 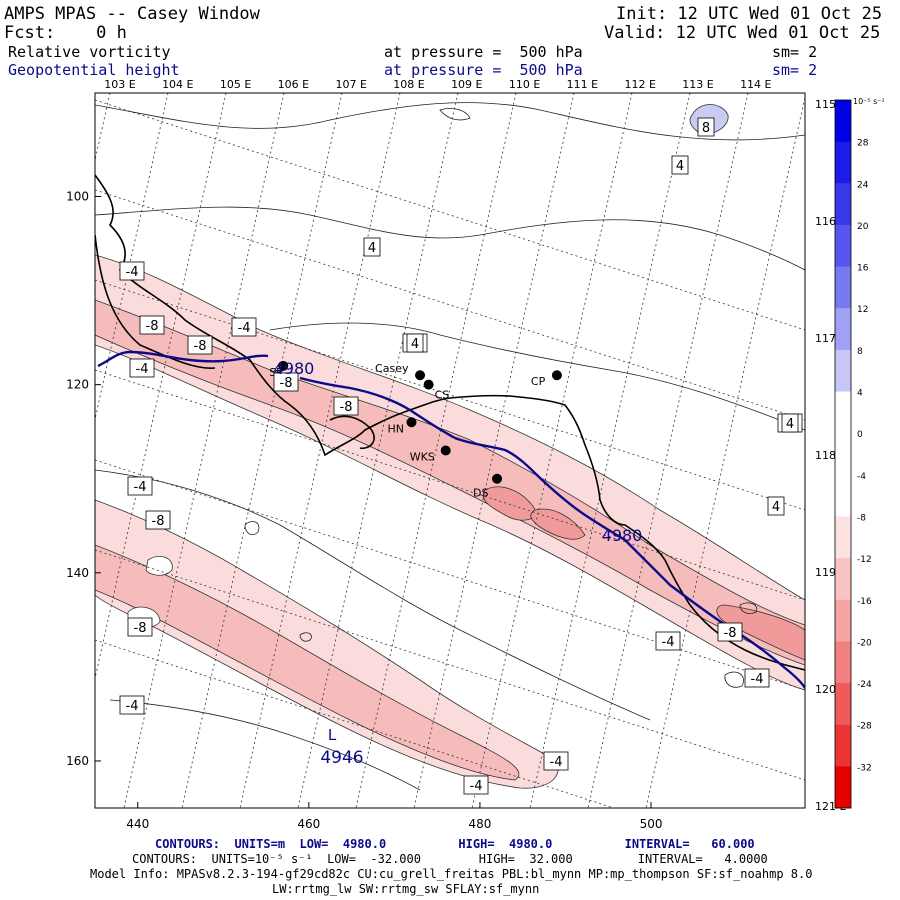 I want to click on station-label-cp: CP, so click(x=538, y=381).